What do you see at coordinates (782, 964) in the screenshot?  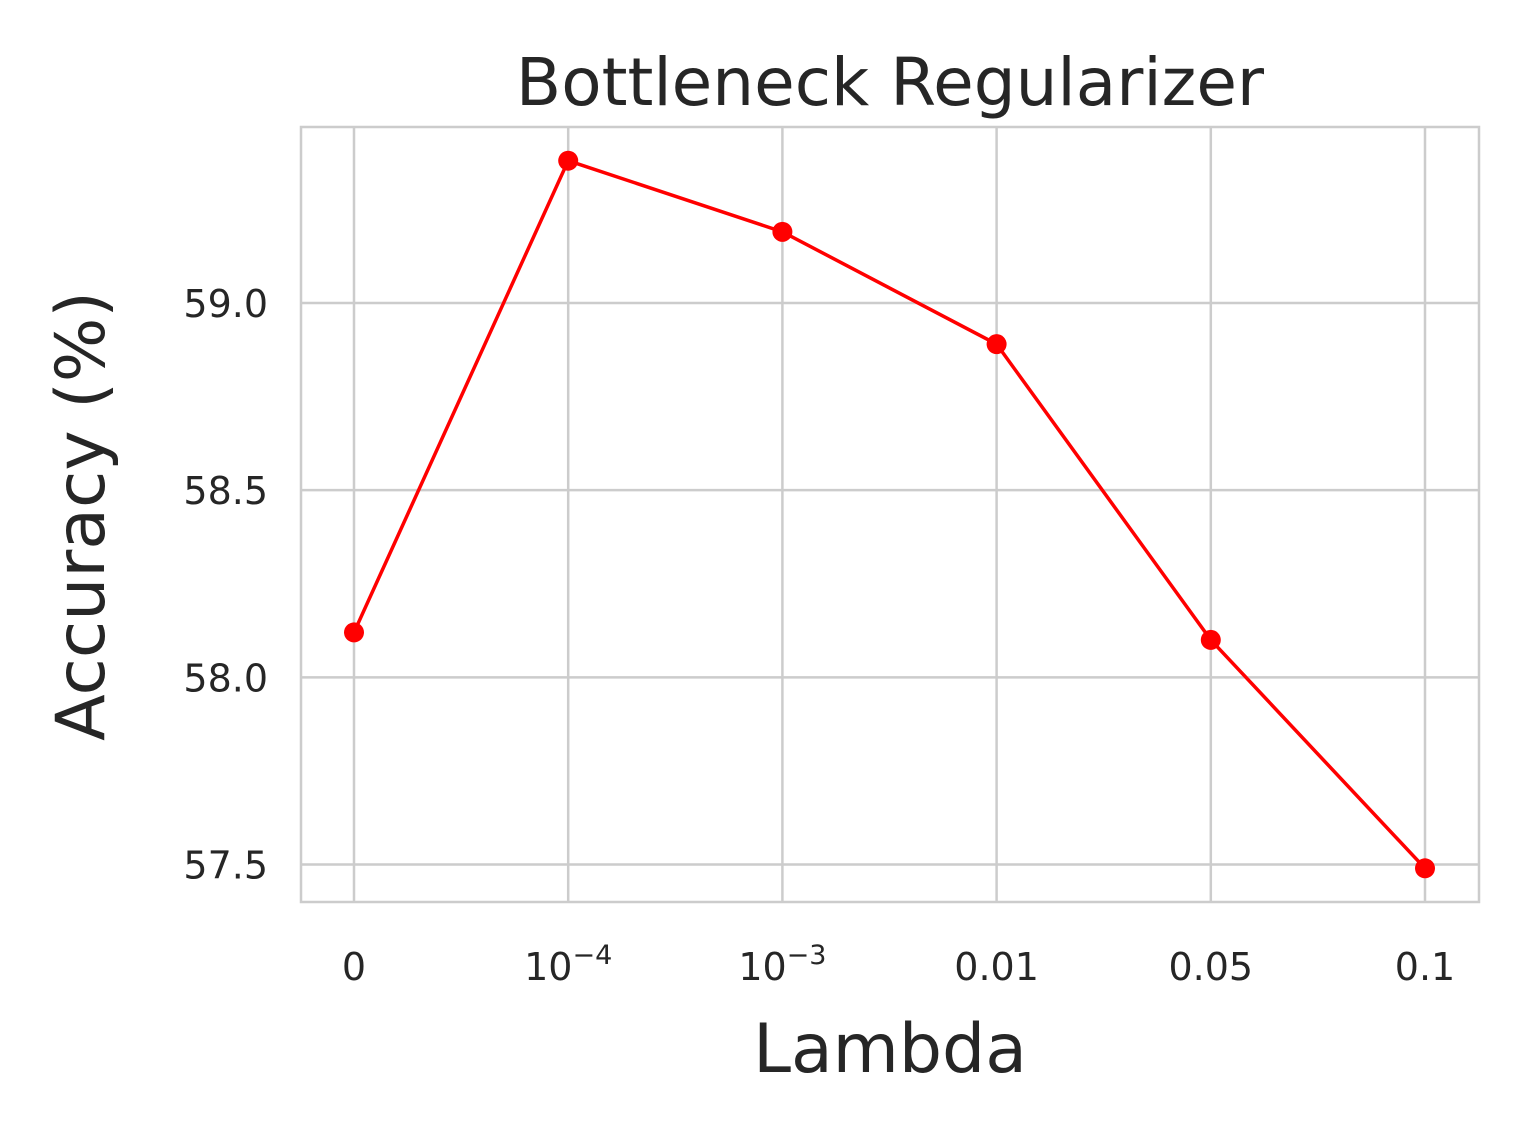 I see `x-tick-label: 10⁻³` at bounding box center [782, 964].